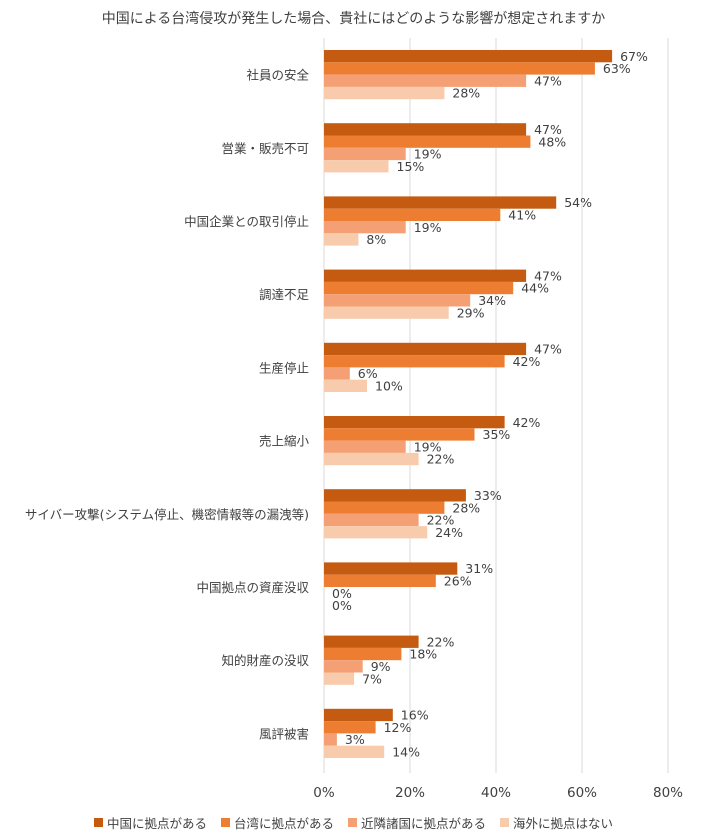 The height and width of the screenshot is (840, 707). What do you see at coordinates (578, 202) in the screenshot?
I see `data-label: 54%` at bounding box center [578, 202].